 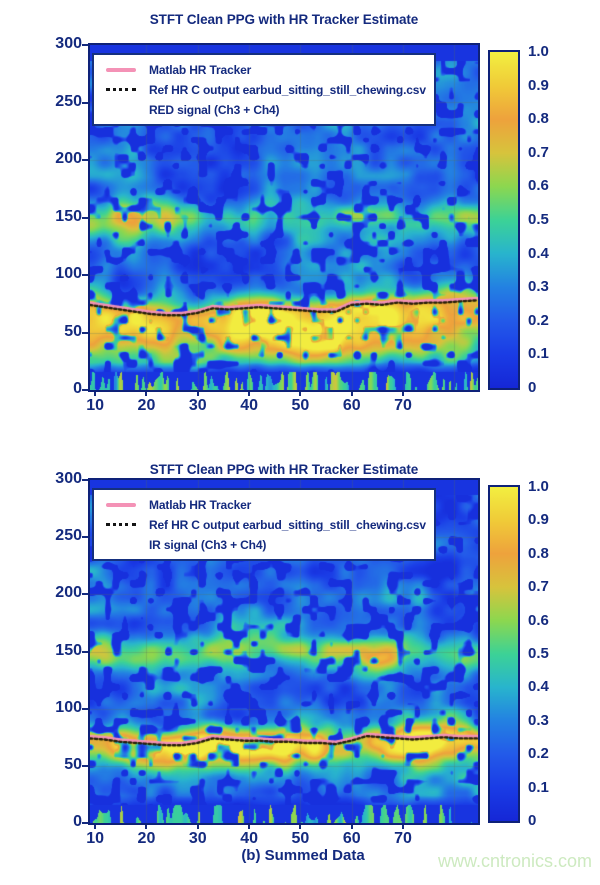 What do you see at coordinates (538, 653) in the screenshot?
I see `colorbar-tick-label: 0.5` at bounding box center [538, 653].